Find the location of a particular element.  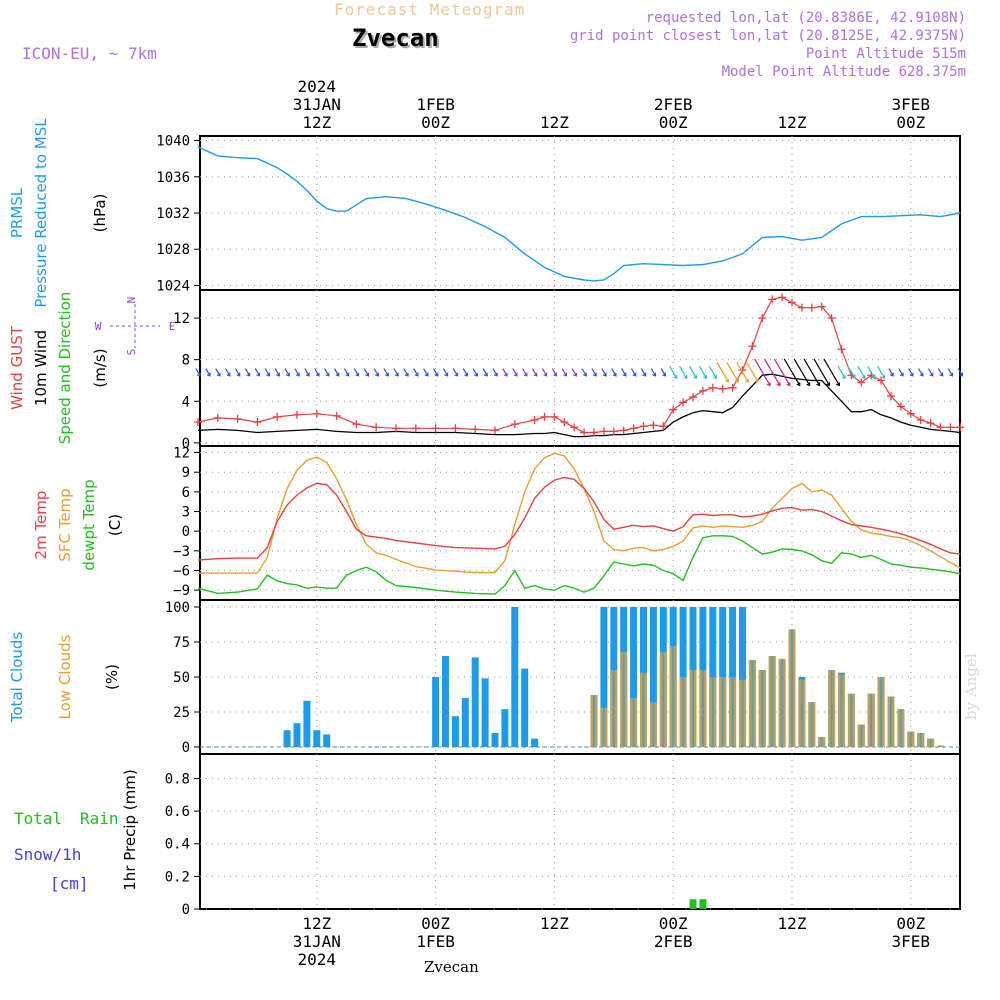

precip-panel-frame is located at coordinates (580, 831).